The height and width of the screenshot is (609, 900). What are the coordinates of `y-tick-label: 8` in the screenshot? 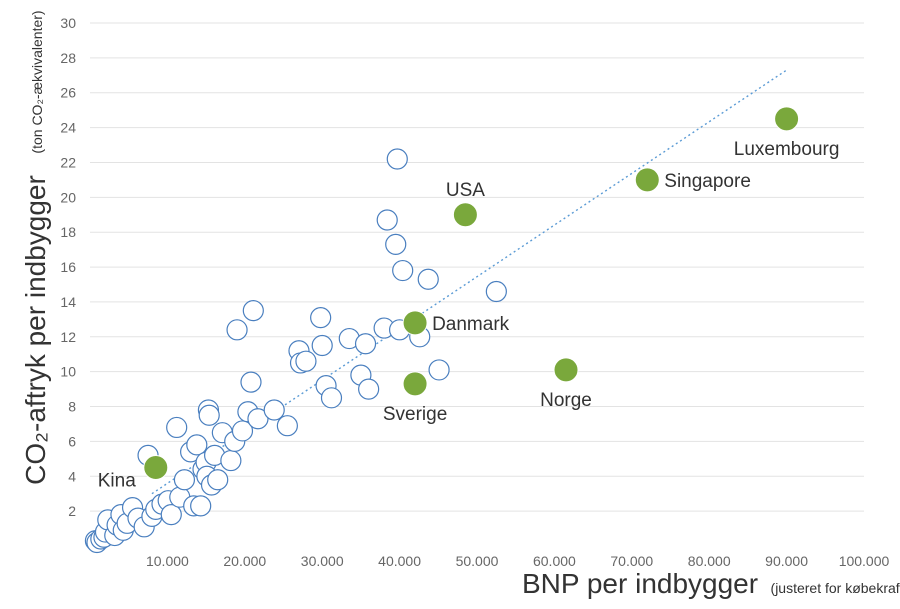 It's located at (72, 407).